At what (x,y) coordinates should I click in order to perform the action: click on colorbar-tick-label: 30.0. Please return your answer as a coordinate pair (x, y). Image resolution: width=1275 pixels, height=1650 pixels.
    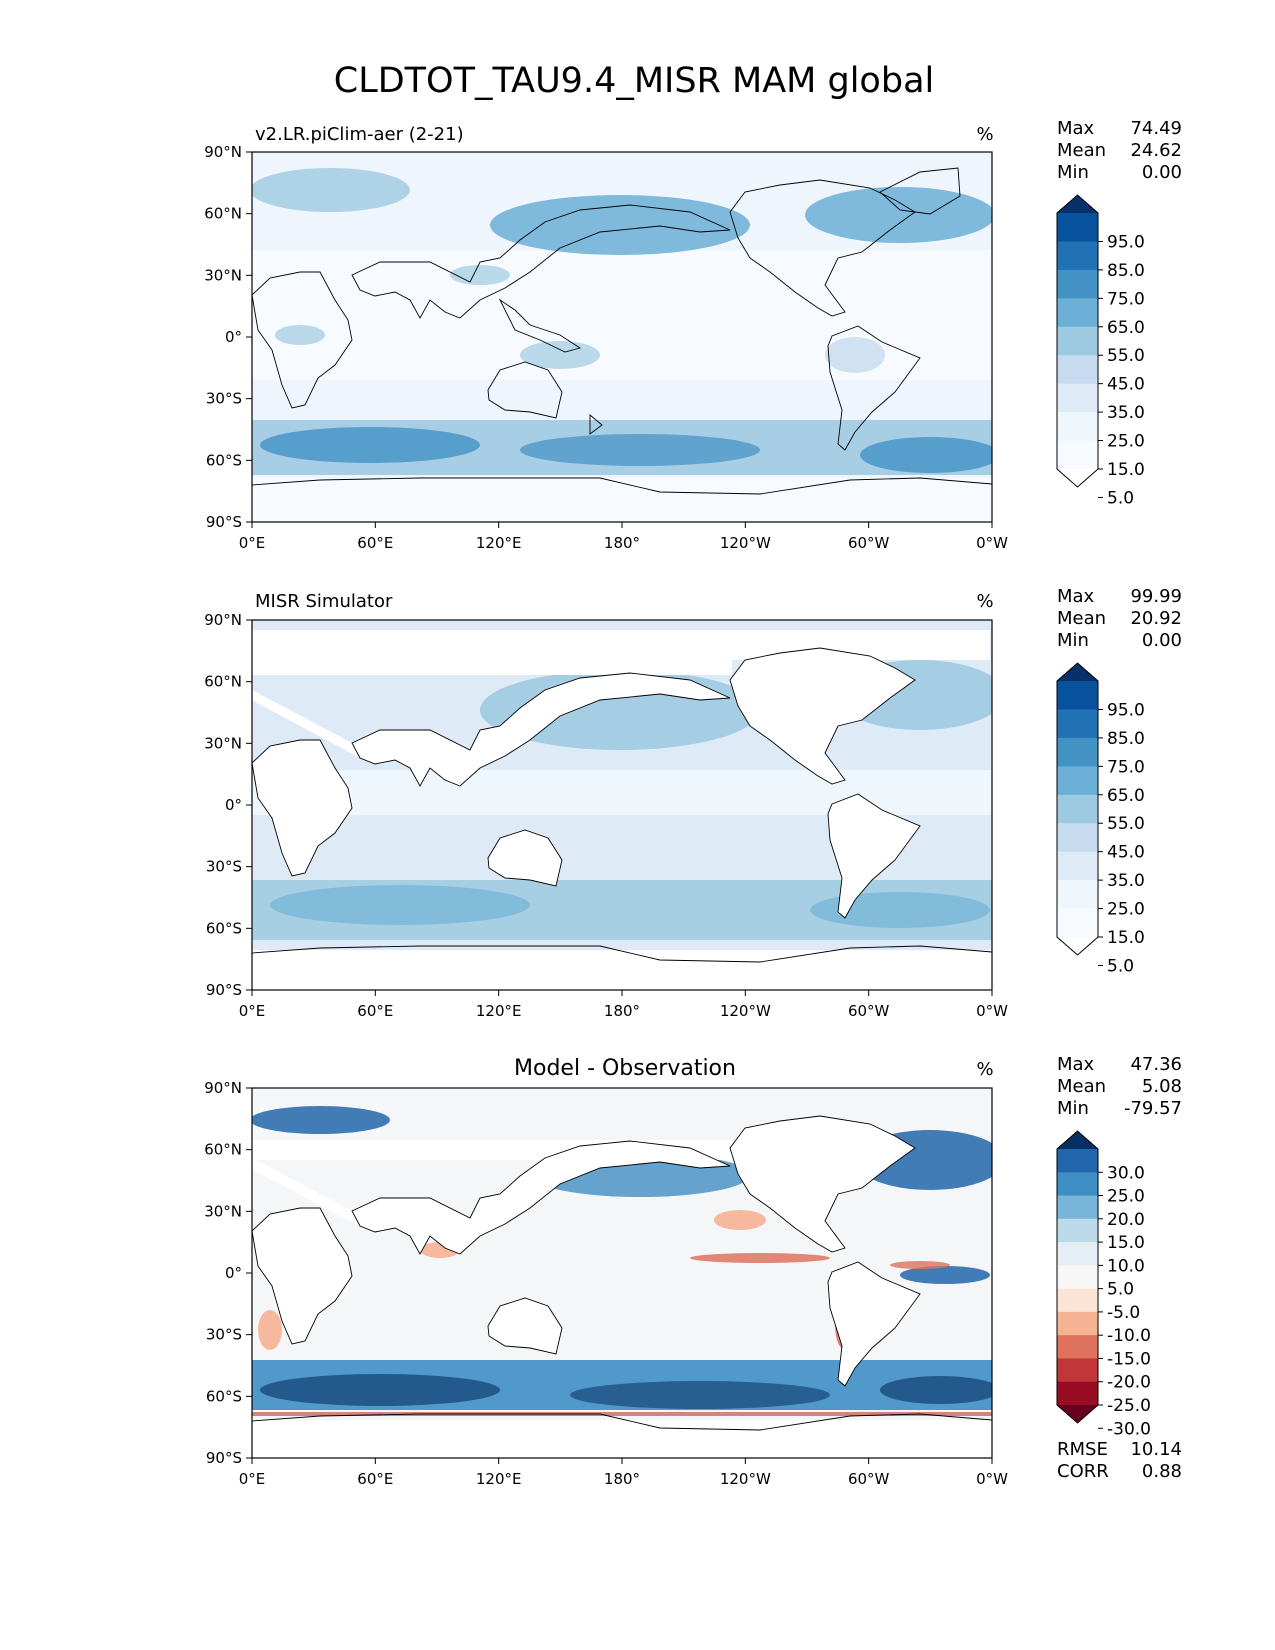
    Looking at the image, I should click on (1126, 1173).